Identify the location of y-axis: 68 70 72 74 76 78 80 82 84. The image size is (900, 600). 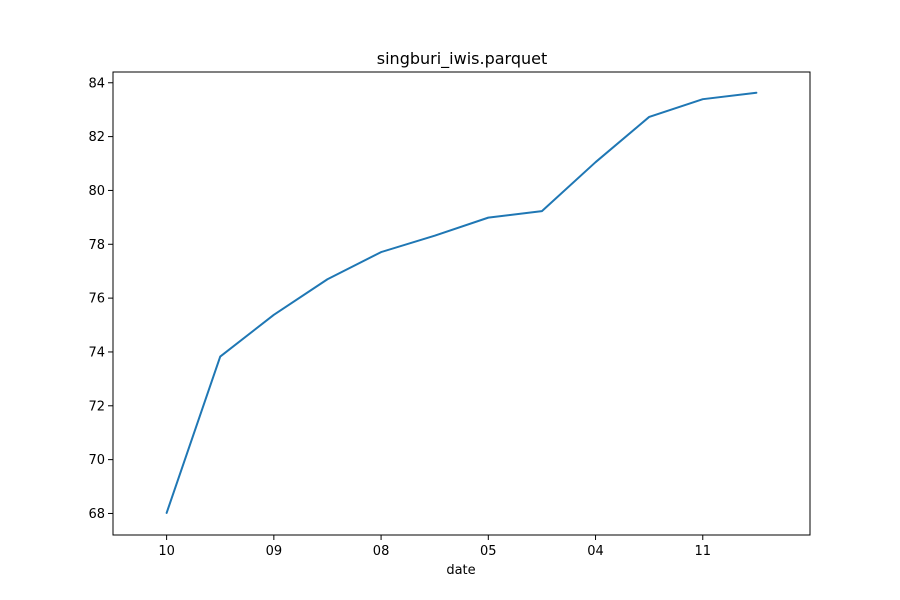
(100, 299).